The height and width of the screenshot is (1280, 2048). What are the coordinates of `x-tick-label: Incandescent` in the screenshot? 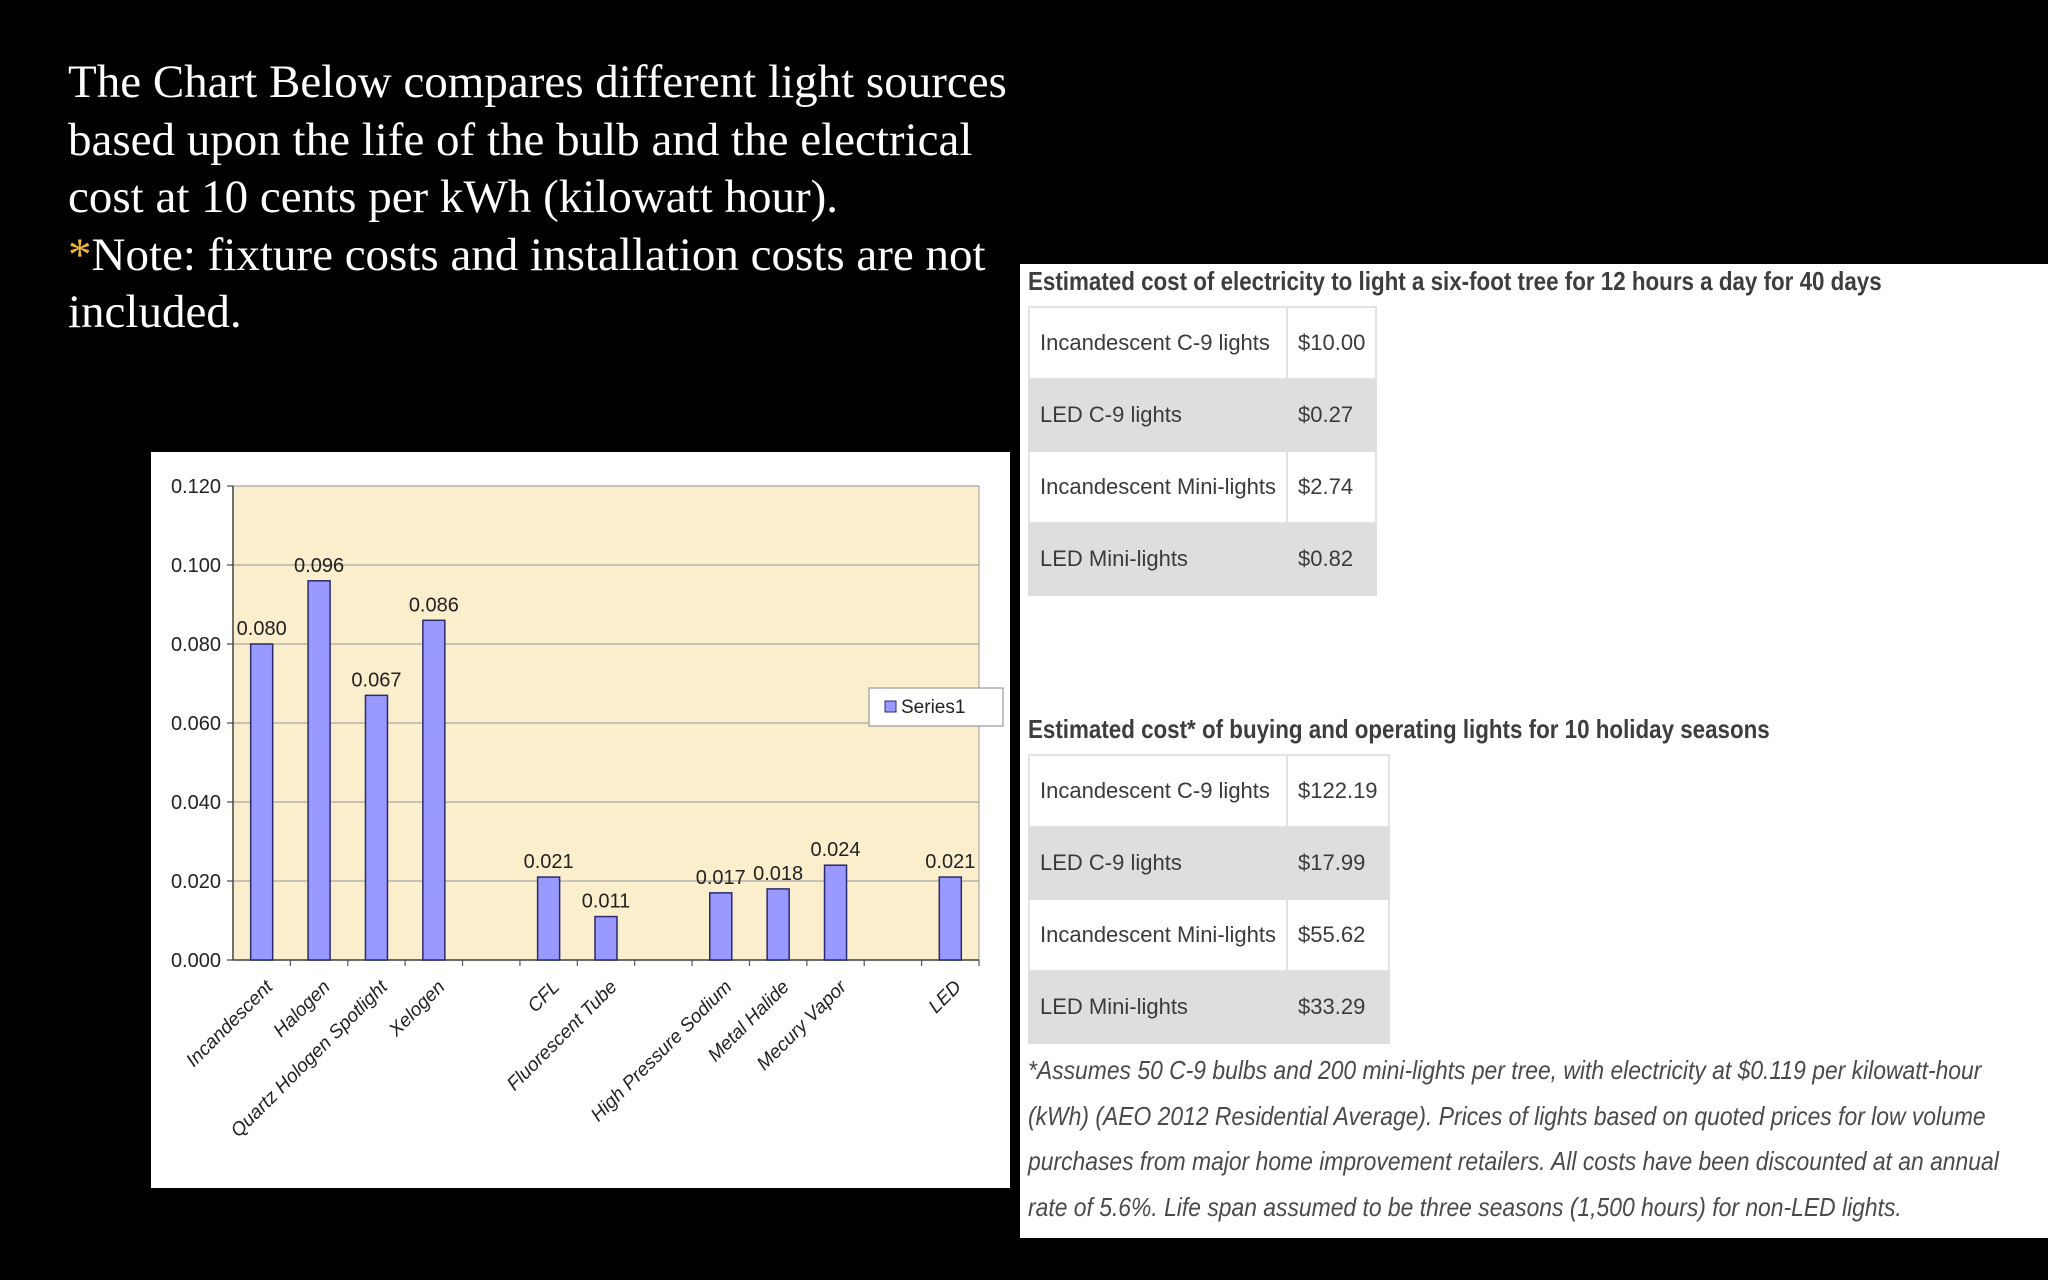 It's located at (229, 1023).